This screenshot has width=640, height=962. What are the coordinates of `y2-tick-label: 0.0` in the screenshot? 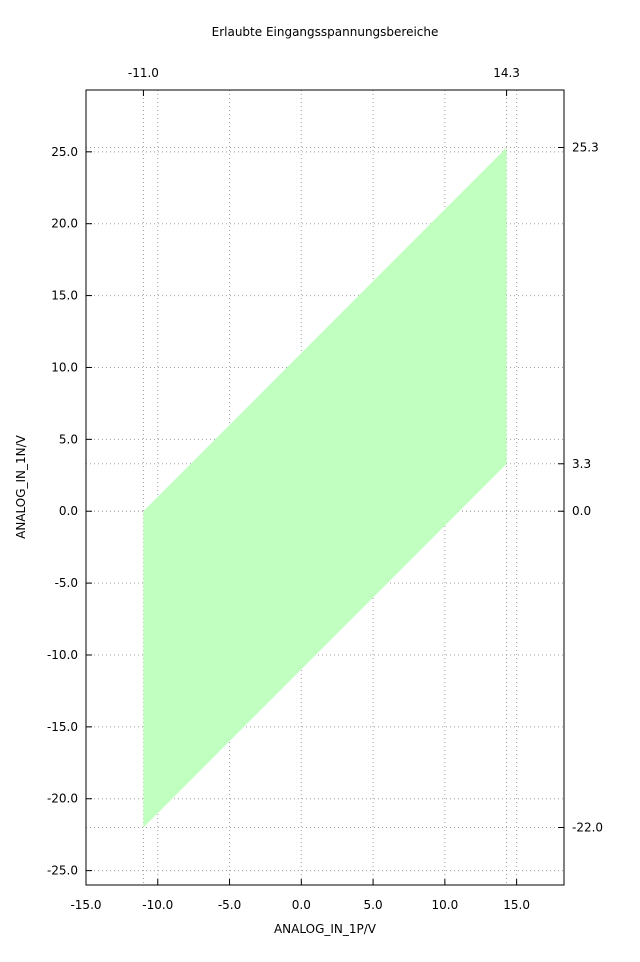 It's located at (581, 511).